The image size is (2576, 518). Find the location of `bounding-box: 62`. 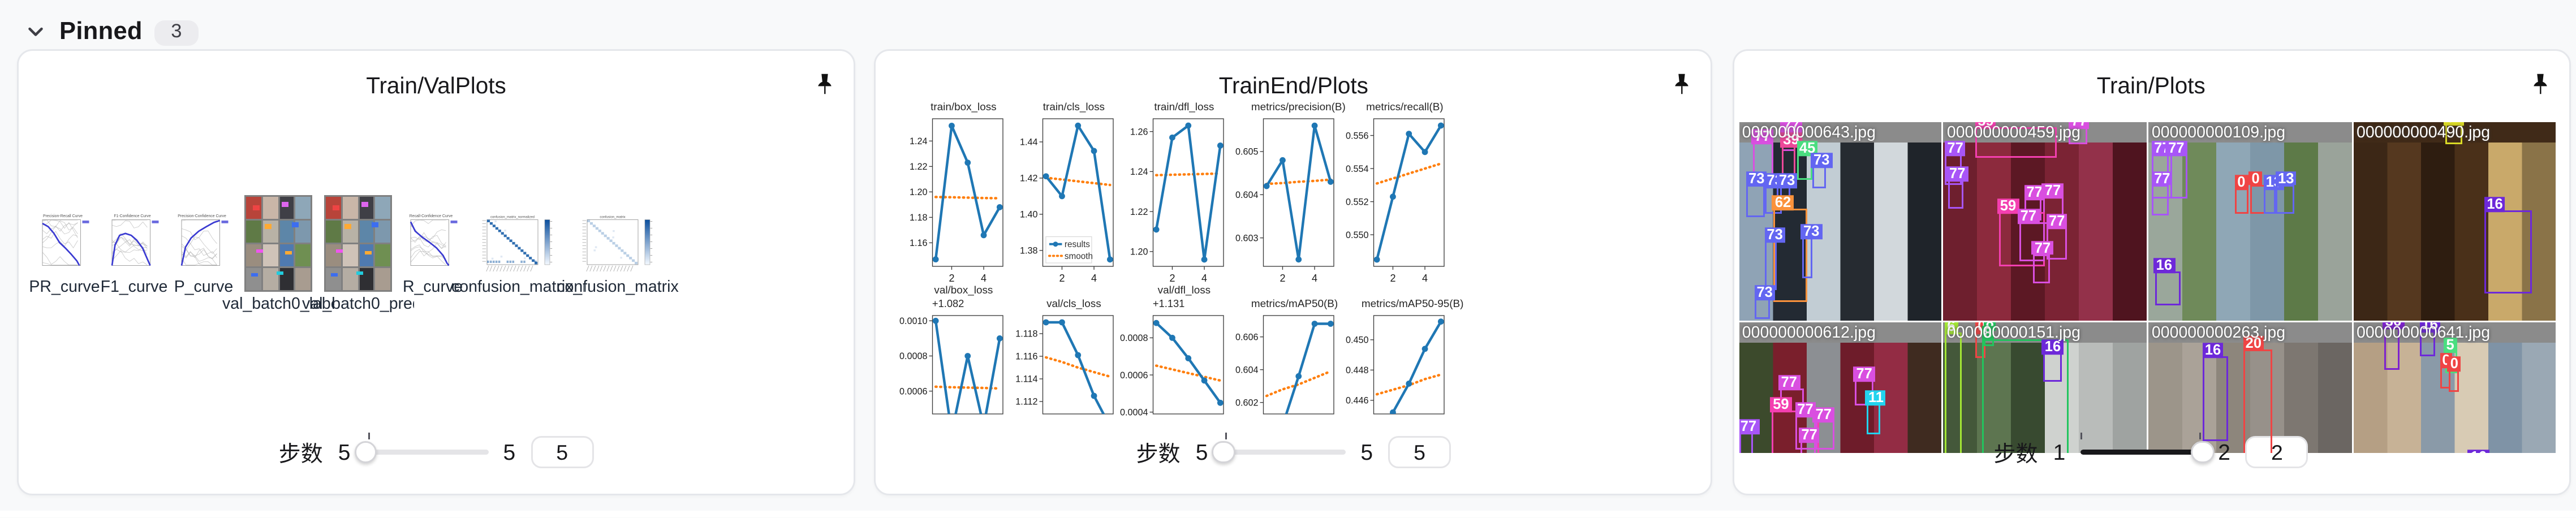

bounding-box: 62 is located at coordinates (1790, 248).